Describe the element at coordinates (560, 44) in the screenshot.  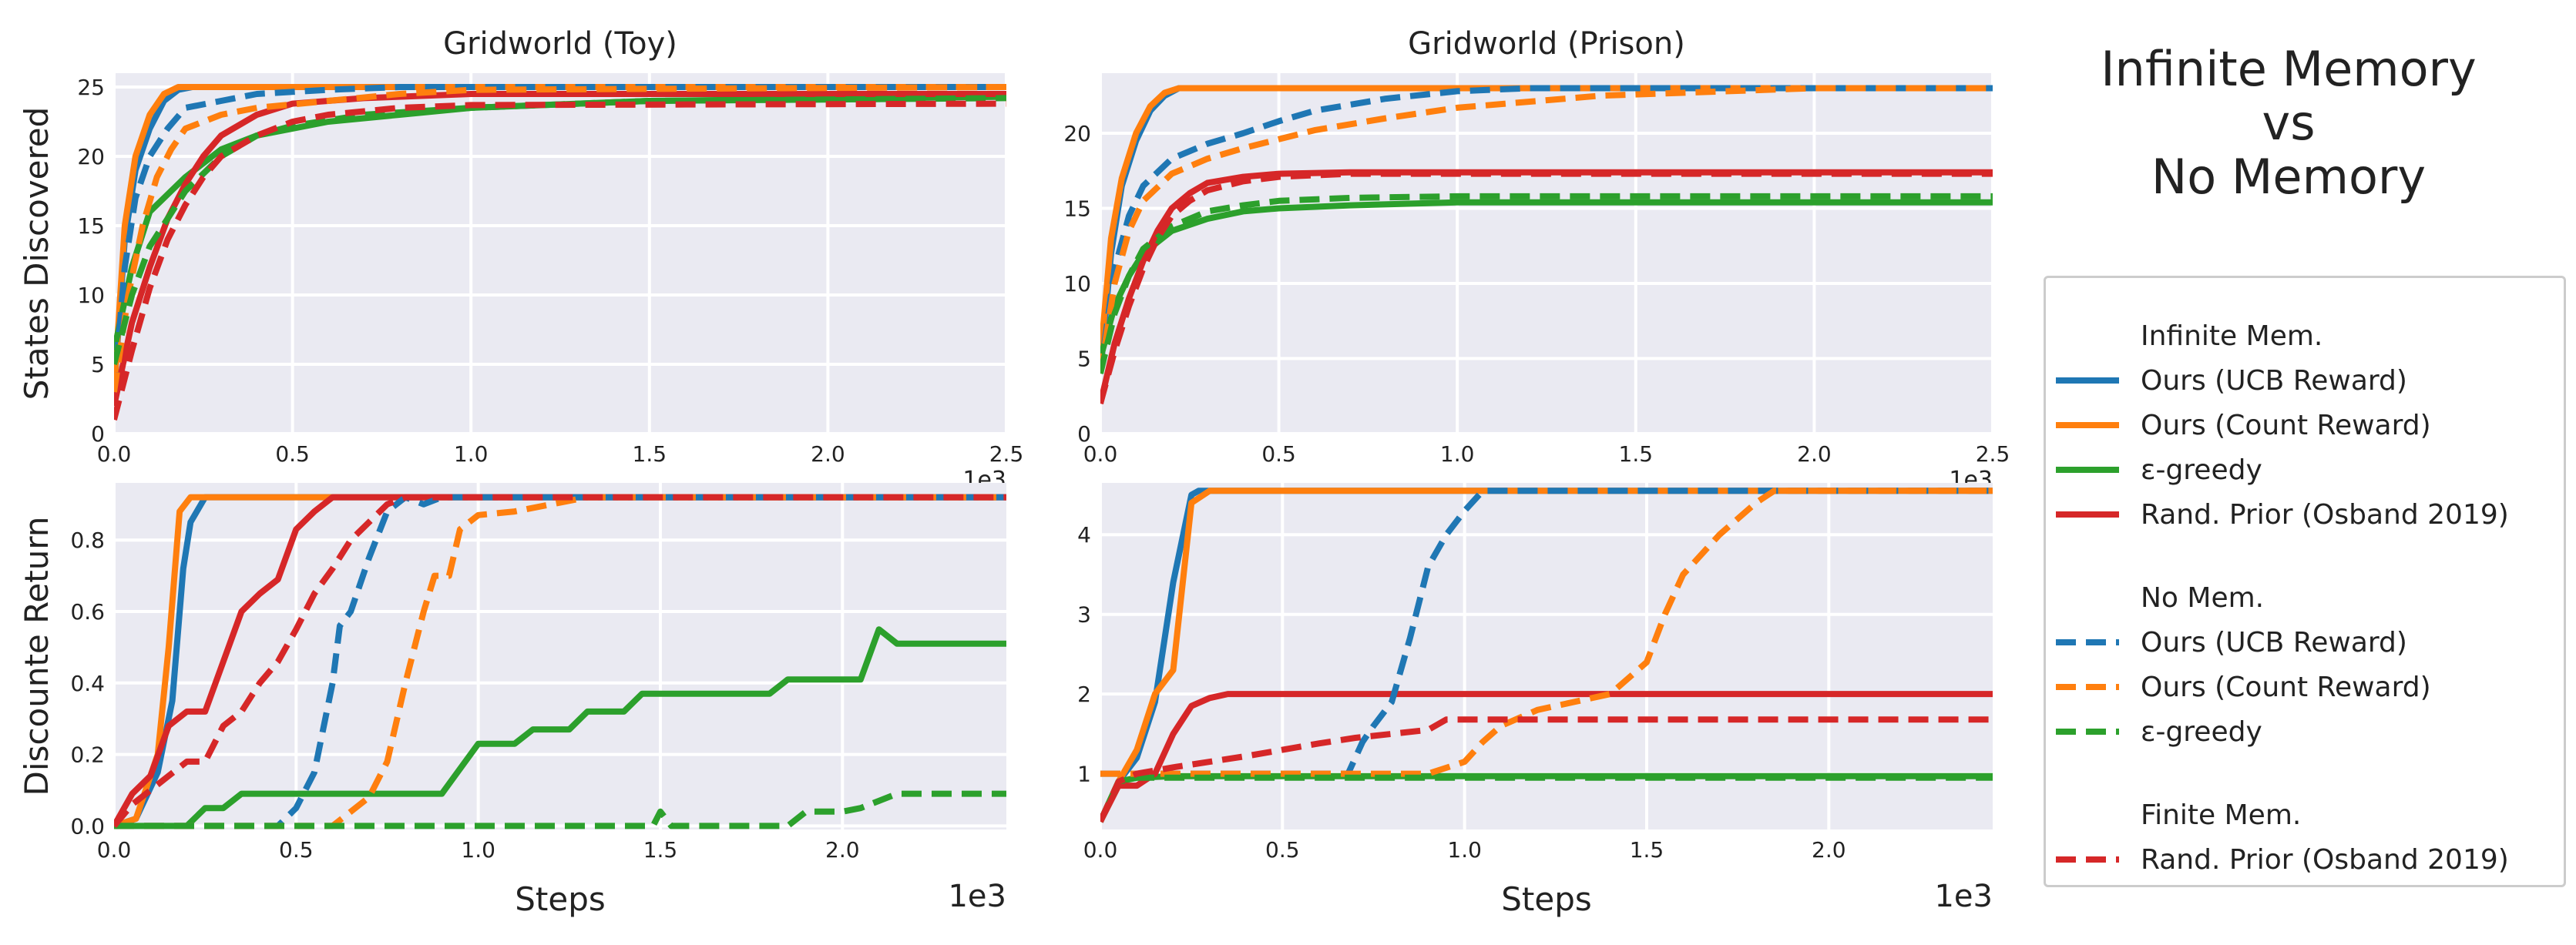
I see `chart-title: Gridworld (Toy)` at that location.